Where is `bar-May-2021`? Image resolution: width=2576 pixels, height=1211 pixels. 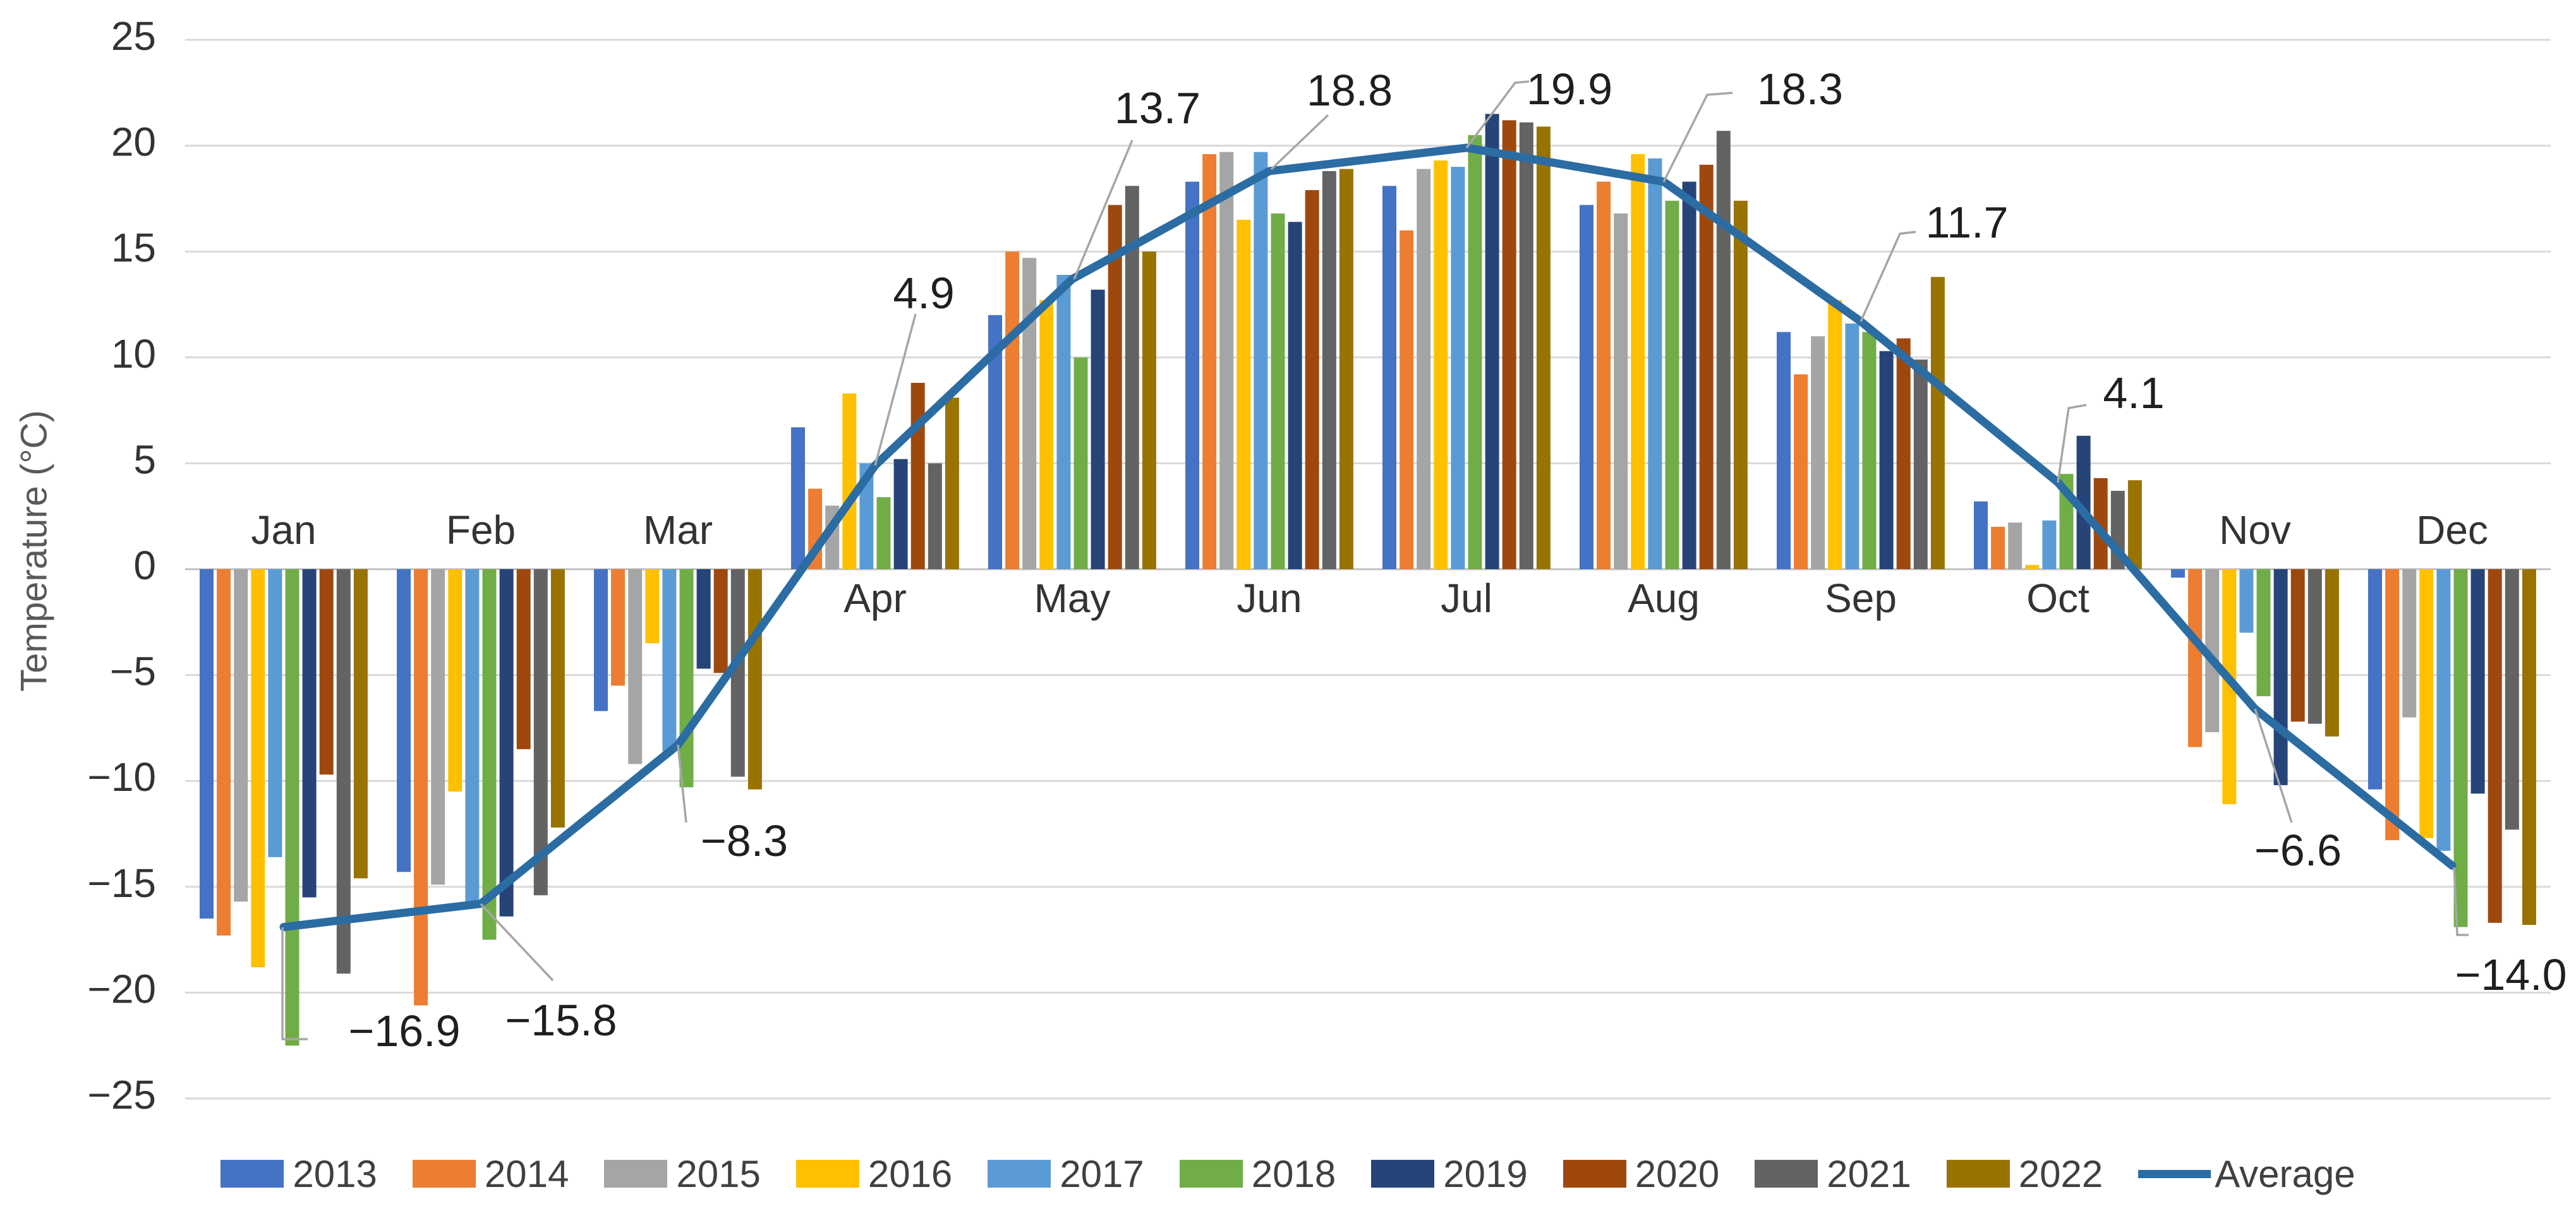 bar-May-2021 is located at coordinates (1132, 378).